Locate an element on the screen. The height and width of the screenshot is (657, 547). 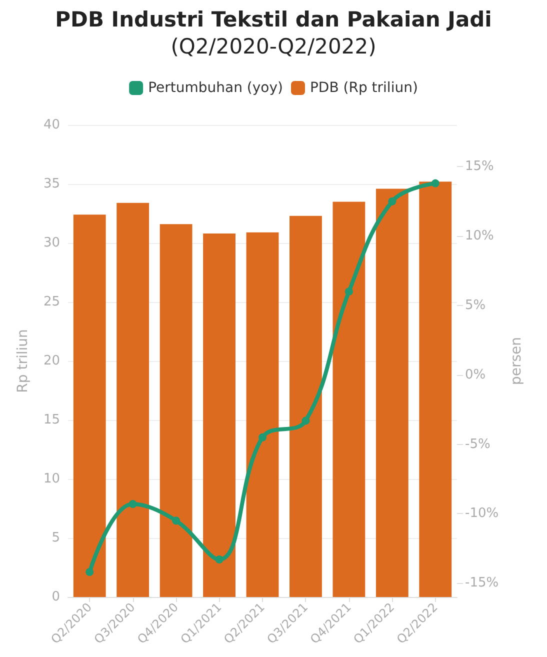
y2-tick-label: 10% is located at coordinates (479, 236).